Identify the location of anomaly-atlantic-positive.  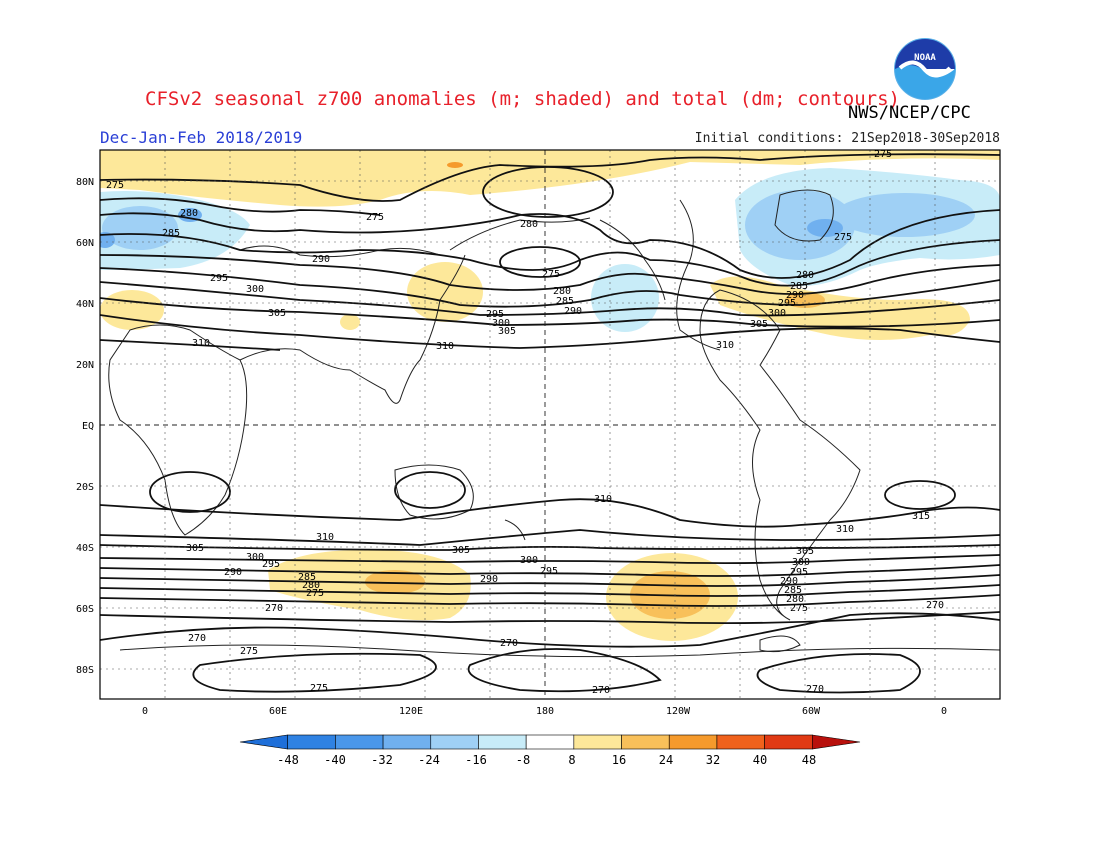
(840, 308).